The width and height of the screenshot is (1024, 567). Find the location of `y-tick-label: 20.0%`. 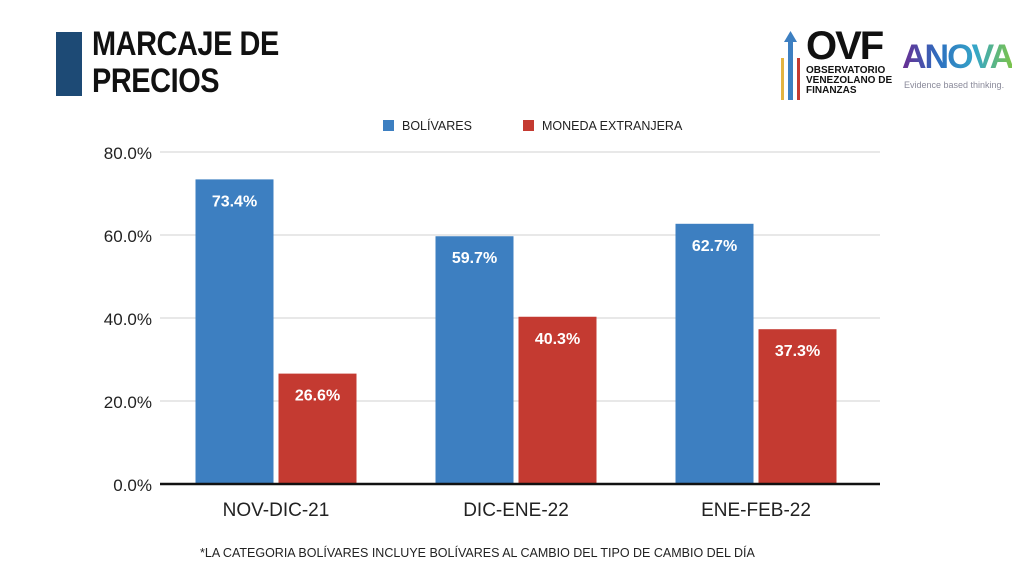

y-tick-label: 20.0% is located at coordinates (128, 402).